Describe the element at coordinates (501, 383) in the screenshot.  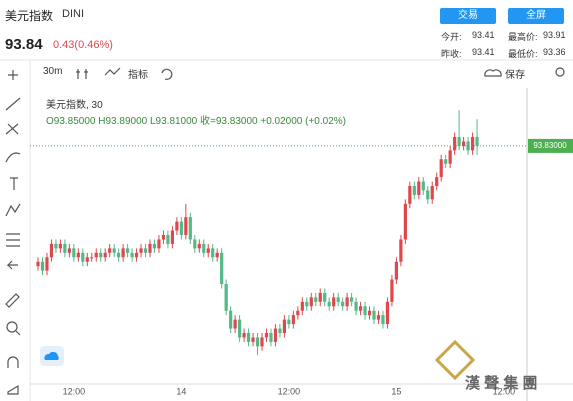
I see `watermark-text: 漢 聲 集 團` at that location.